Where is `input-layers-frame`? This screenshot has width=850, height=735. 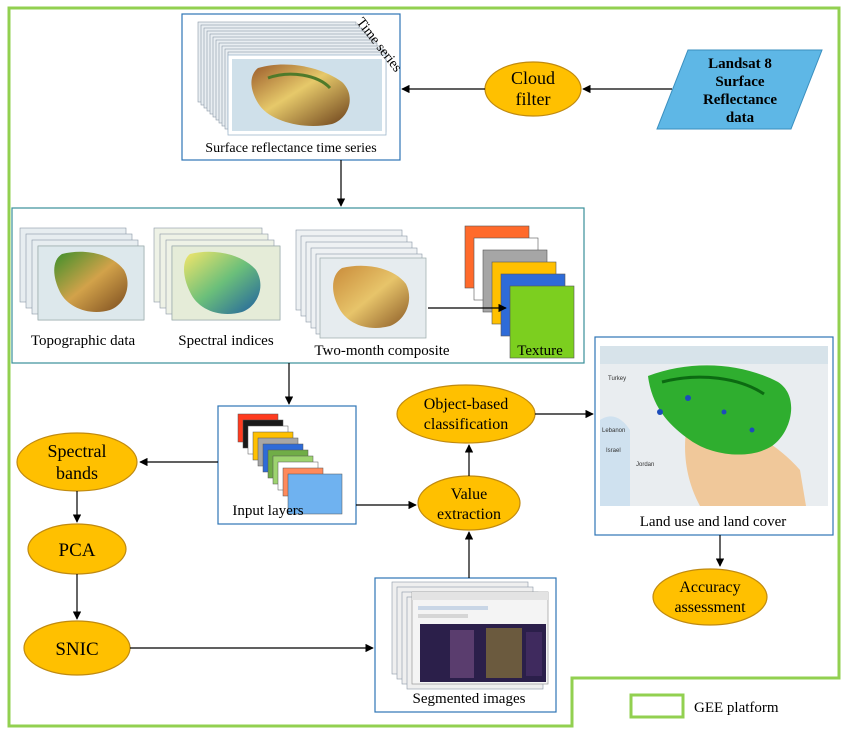
input-layers-frame is located at coordinates (287, 465).